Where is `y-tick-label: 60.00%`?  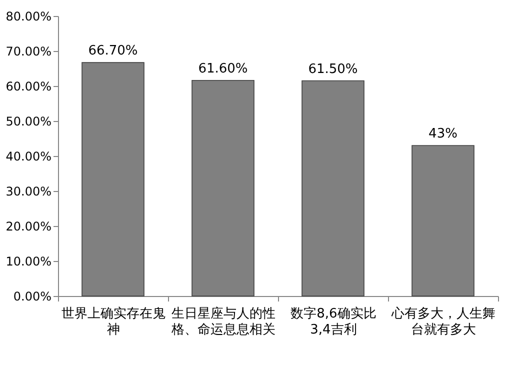
y-tick-label: 60.00% is located at coordinates (29, 87).